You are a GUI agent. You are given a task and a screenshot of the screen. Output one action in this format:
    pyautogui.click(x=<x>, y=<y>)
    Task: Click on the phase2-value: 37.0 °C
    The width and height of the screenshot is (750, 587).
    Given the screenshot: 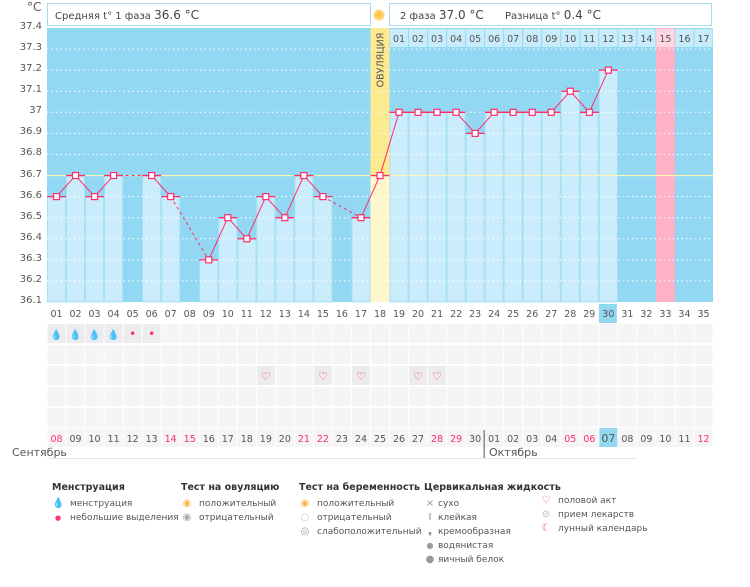 What is the action you would take?
    pyautogui.click(x=461, y=15)
    